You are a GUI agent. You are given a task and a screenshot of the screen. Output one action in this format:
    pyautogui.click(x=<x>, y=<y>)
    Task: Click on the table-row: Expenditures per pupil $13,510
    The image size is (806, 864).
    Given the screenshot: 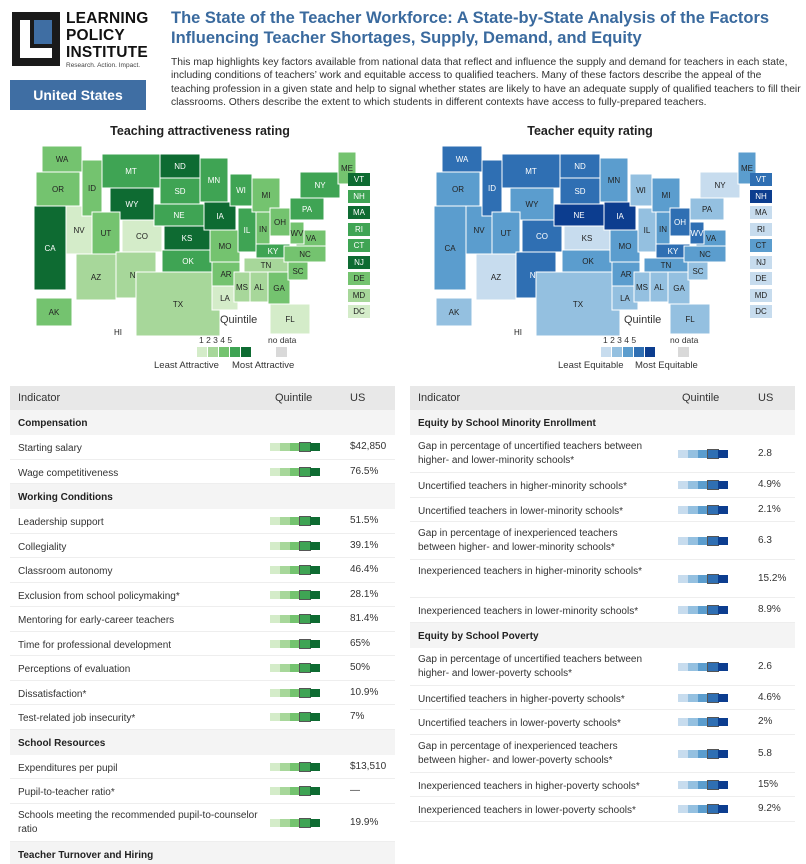 What is the action you would take?
    pyautogui.click(x=202, y=767)
    